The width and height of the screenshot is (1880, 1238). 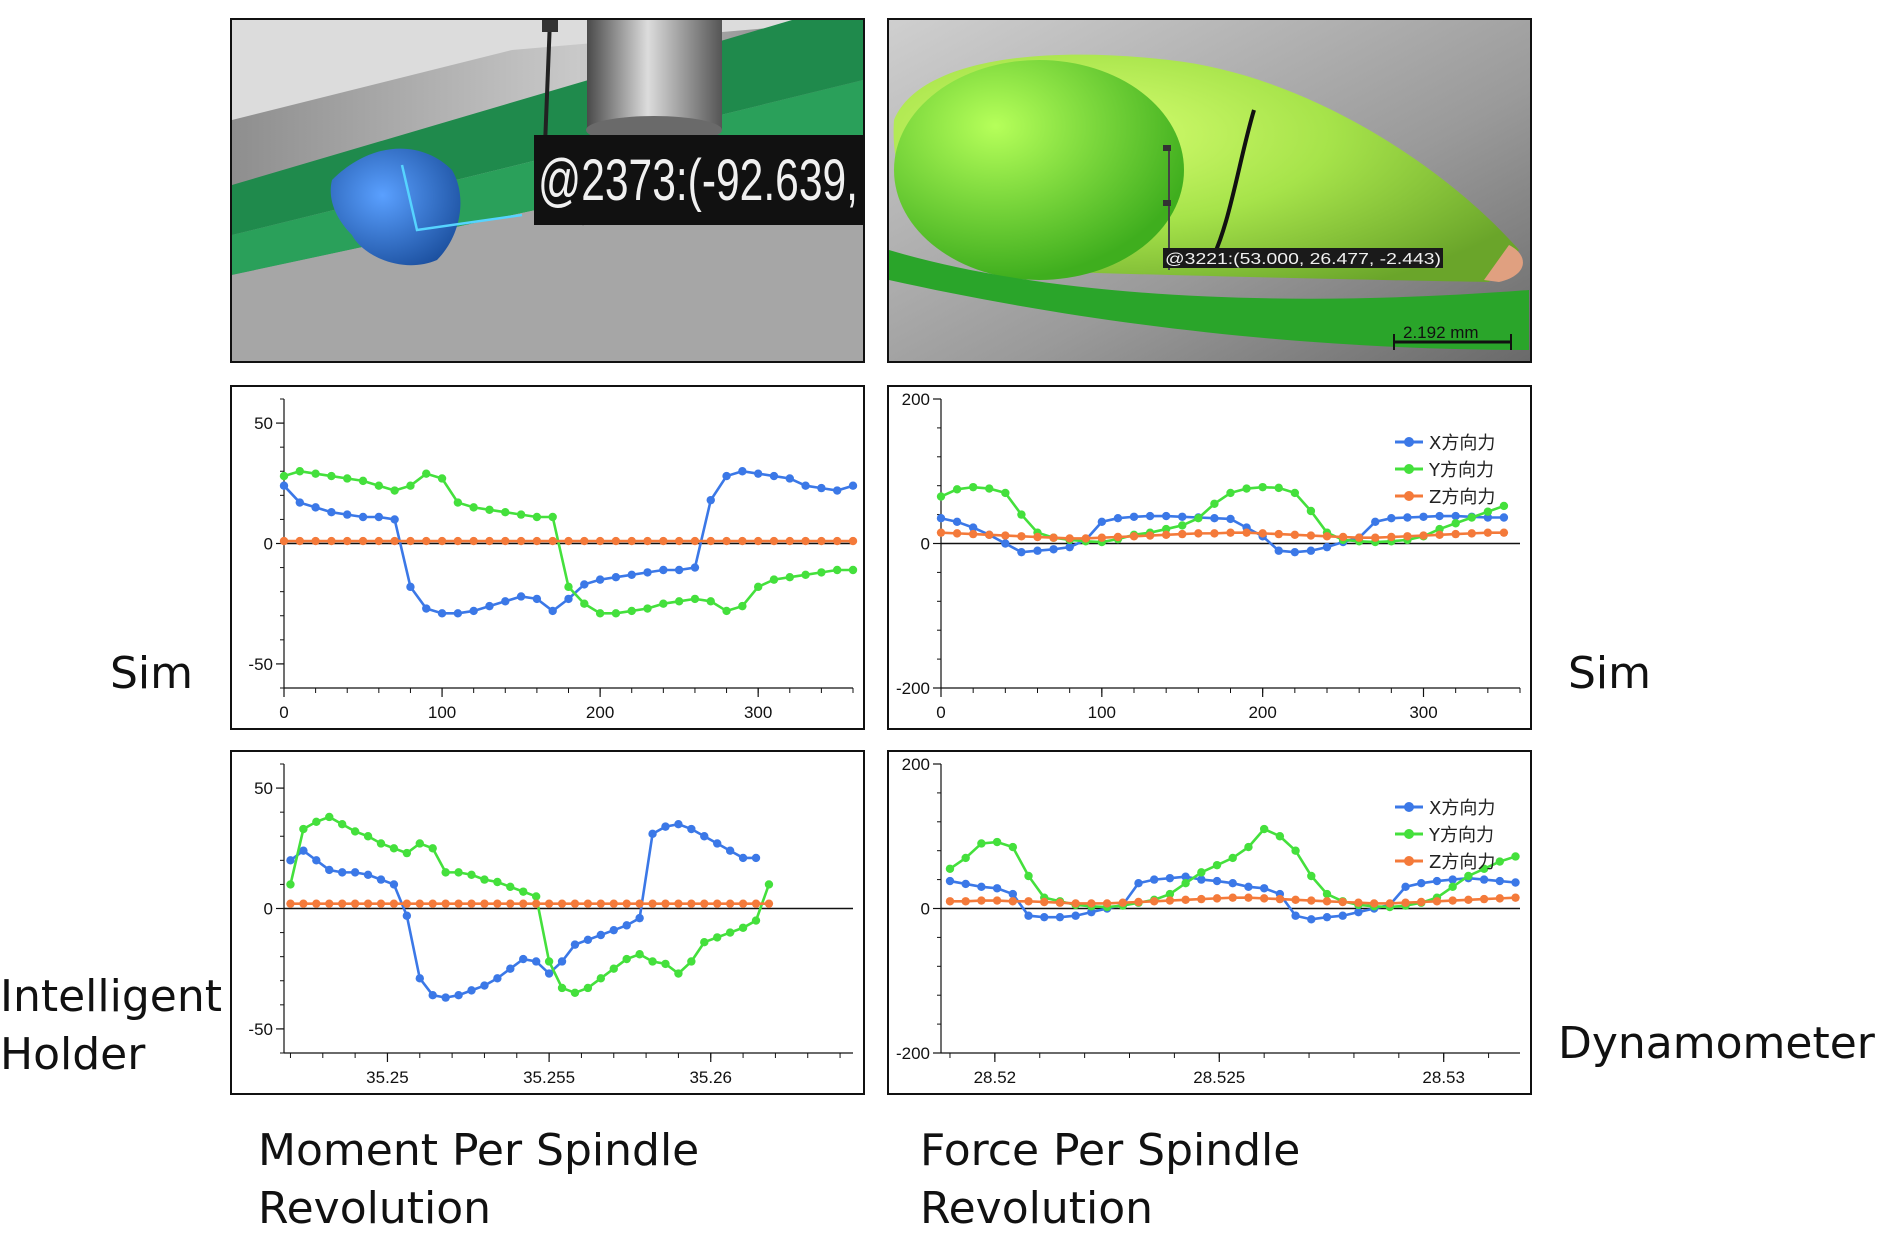 I want to click on caption-force-line2: Revolution, so click(x=1037, y=1208).